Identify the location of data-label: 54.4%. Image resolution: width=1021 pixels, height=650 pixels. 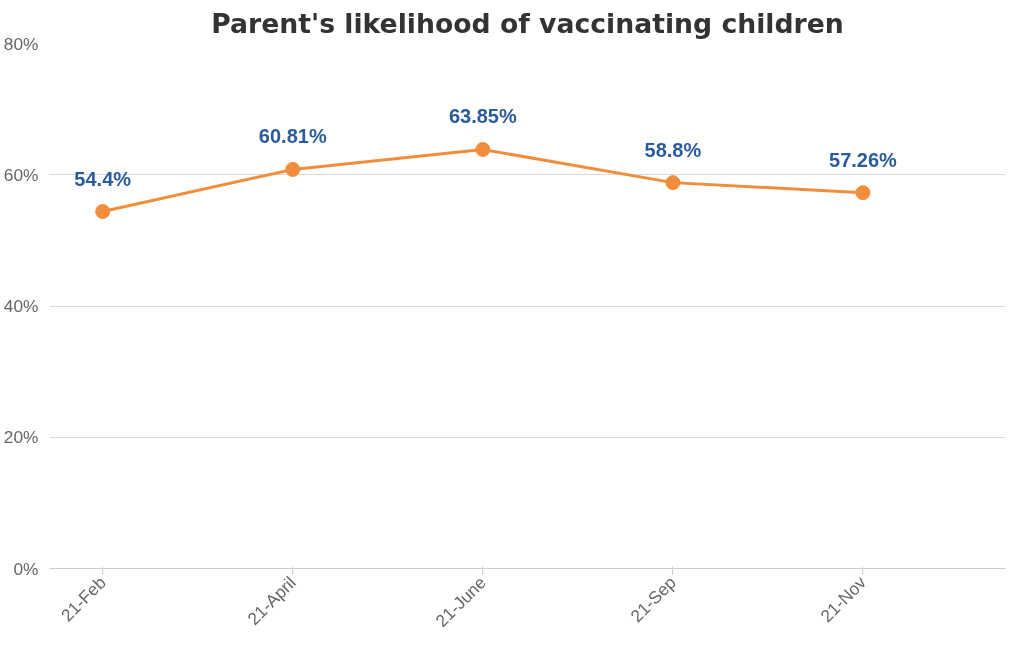
(103, 178).